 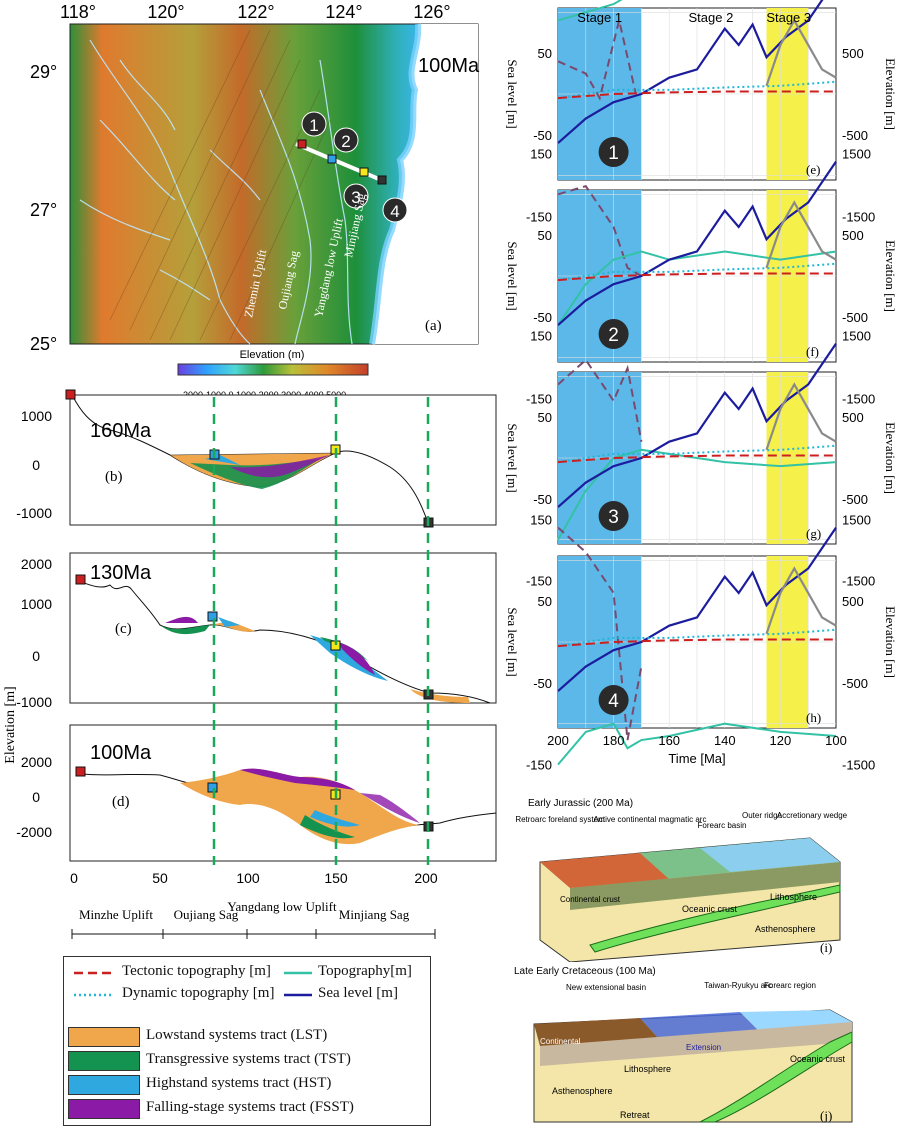 I want to click on time-x-tick: 160, so click(x=669, y=740).